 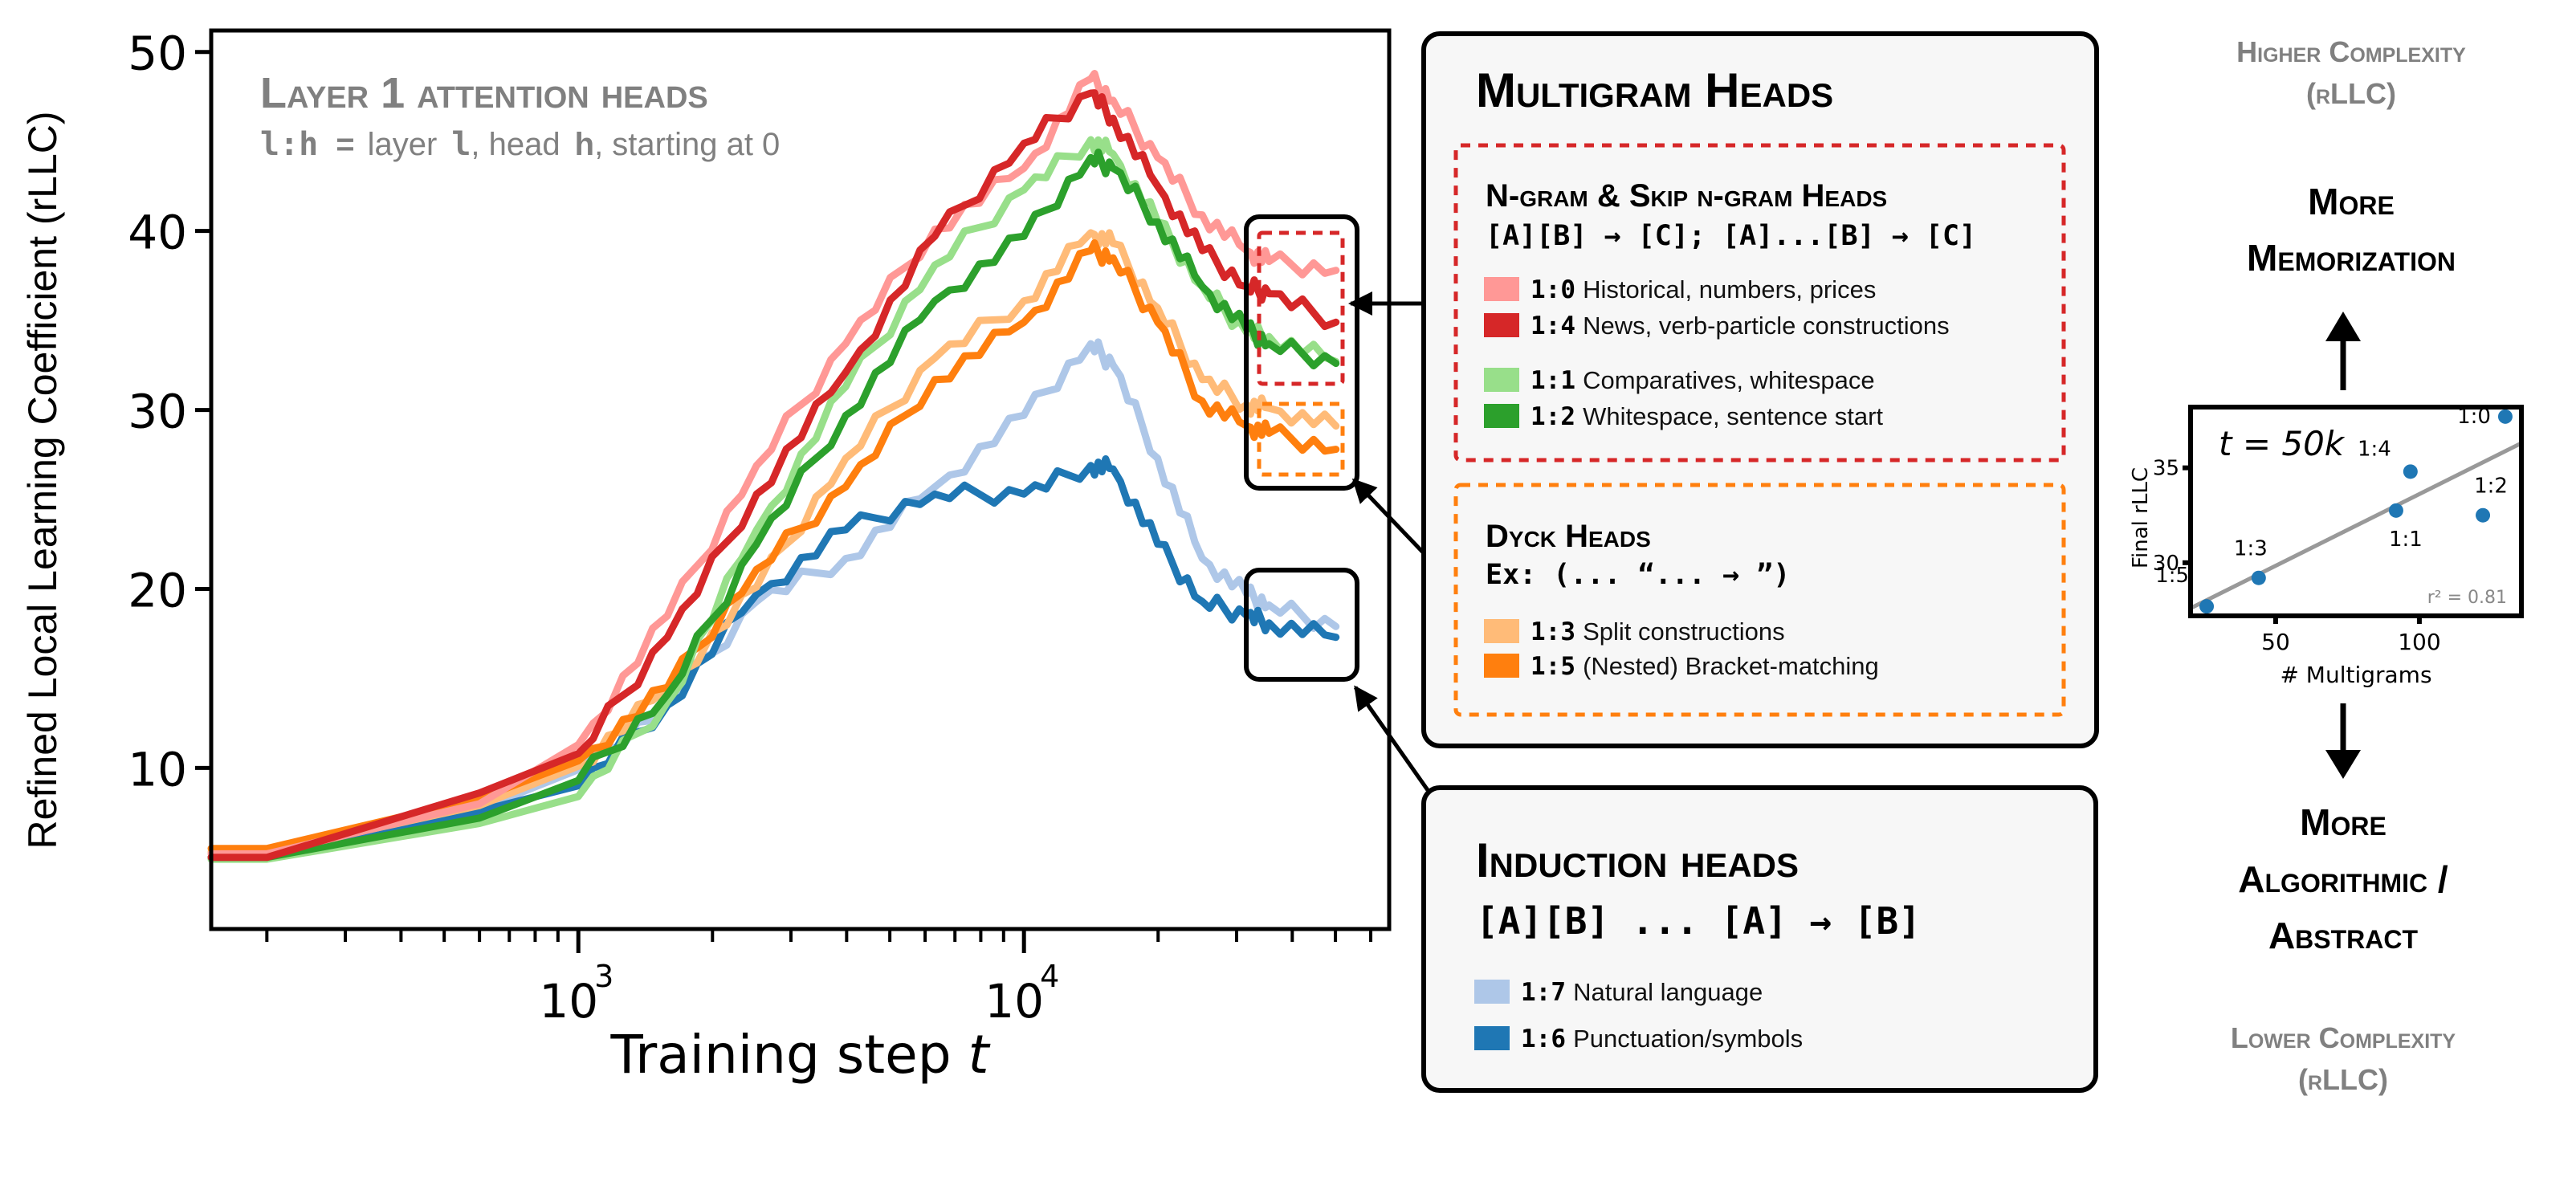 I want to click on arrow-down-icon, so click(x=2343, y=741).